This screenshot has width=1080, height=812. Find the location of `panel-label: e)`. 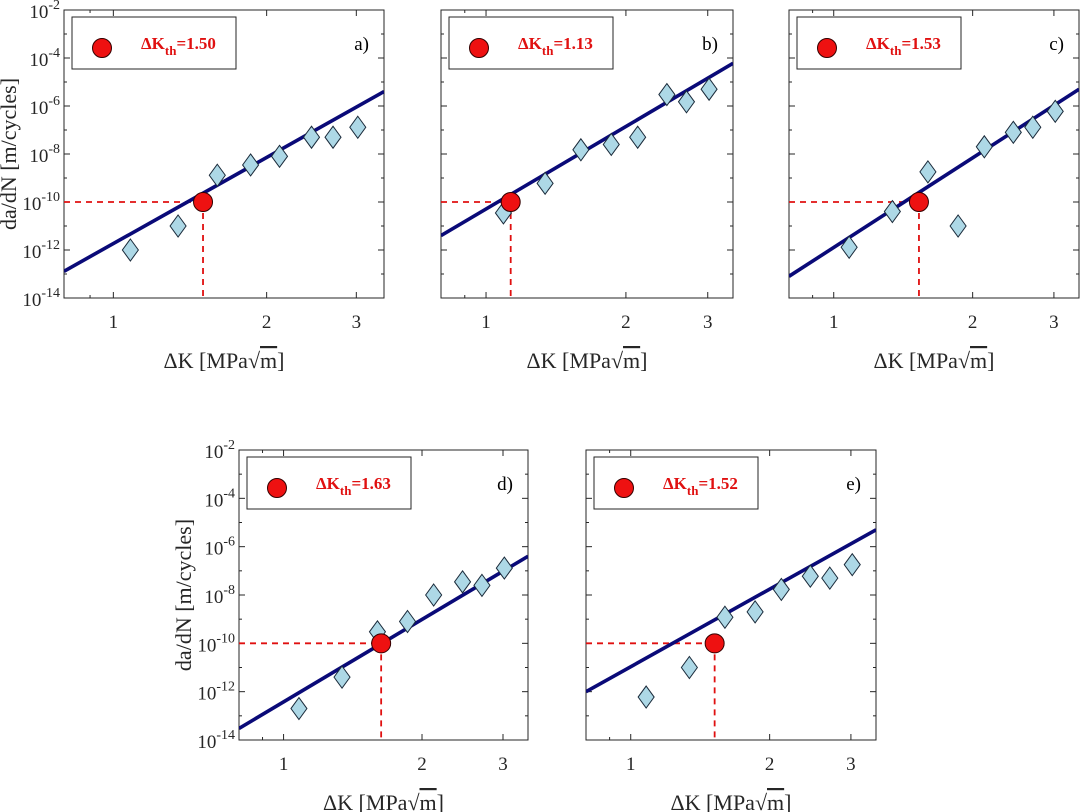

panel-label: e) is located at coordinates (853, 484).